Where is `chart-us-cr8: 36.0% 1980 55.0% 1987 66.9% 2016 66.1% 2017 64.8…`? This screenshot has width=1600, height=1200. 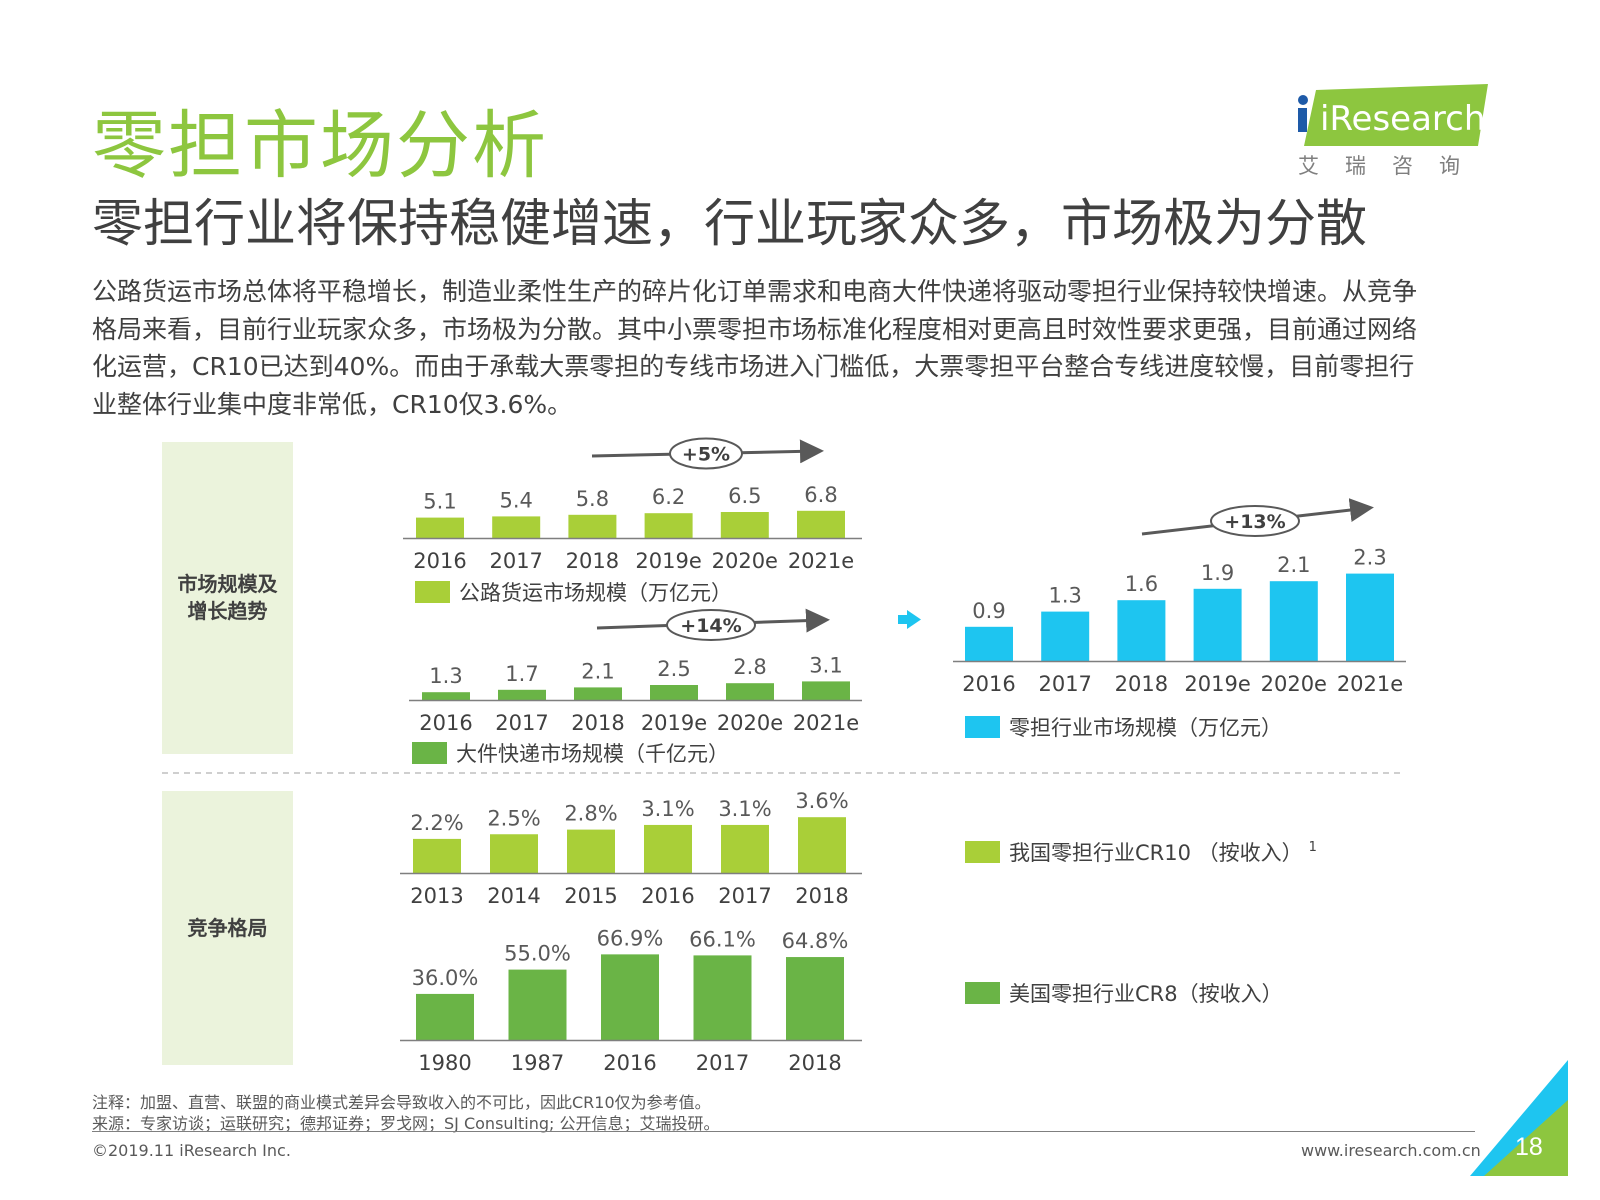 chart-us-cr8: 36.0% 1980 55.0% 1987 66.9% 2016 66.1% 2017 64.8… is located at coordinates (841, 1000).